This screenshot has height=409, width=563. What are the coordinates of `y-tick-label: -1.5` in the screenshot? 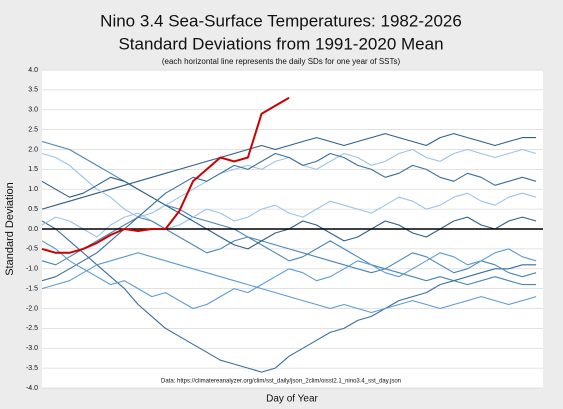 It's located at (32, 288).